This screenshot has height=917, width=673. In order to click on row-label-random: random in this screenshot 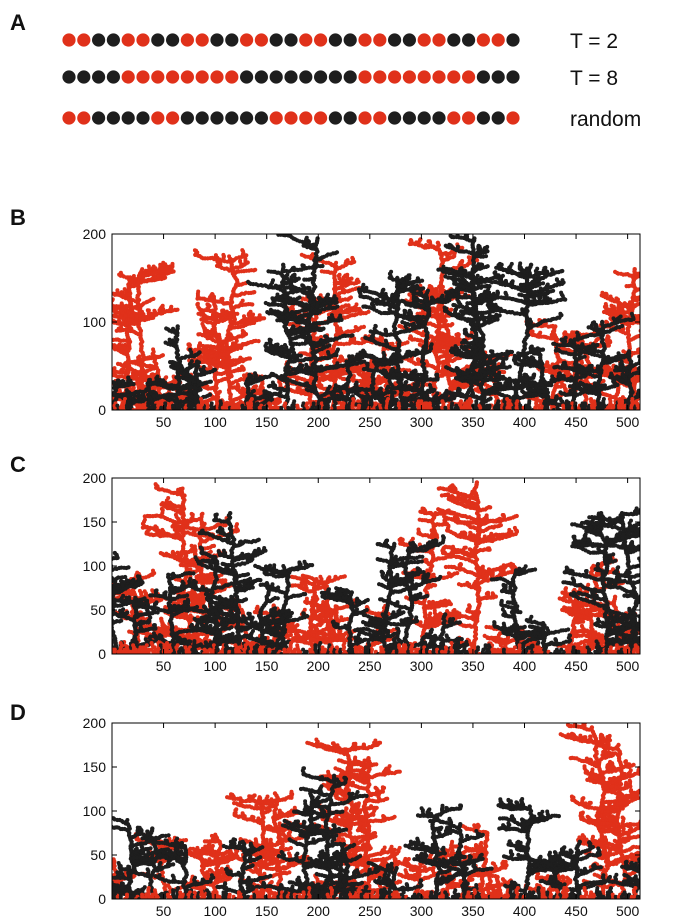, I will do `click(605, 119)`.